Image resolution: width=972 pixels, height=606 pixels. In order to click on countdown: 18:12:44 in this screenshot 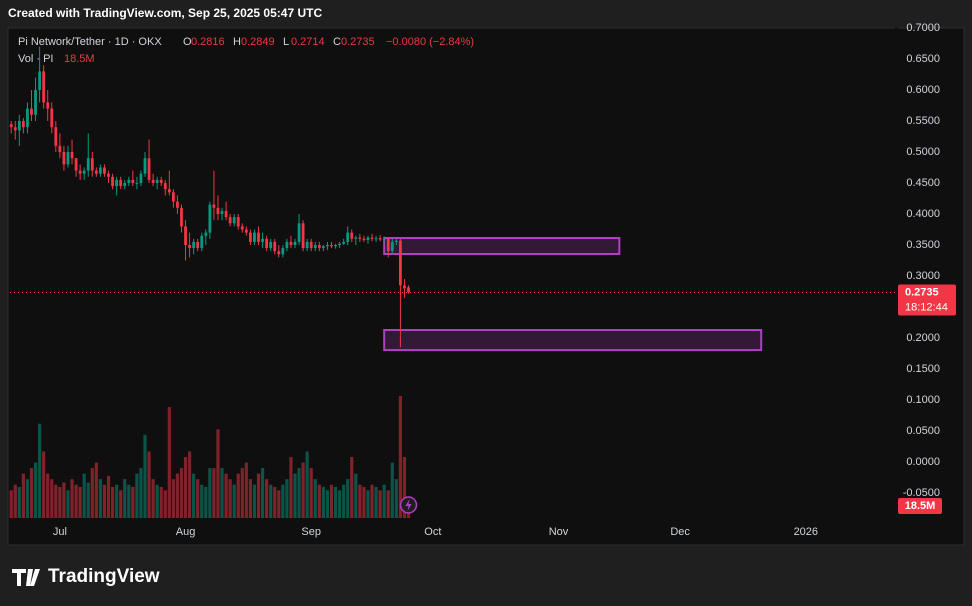, I will do `click(926, 307)`.